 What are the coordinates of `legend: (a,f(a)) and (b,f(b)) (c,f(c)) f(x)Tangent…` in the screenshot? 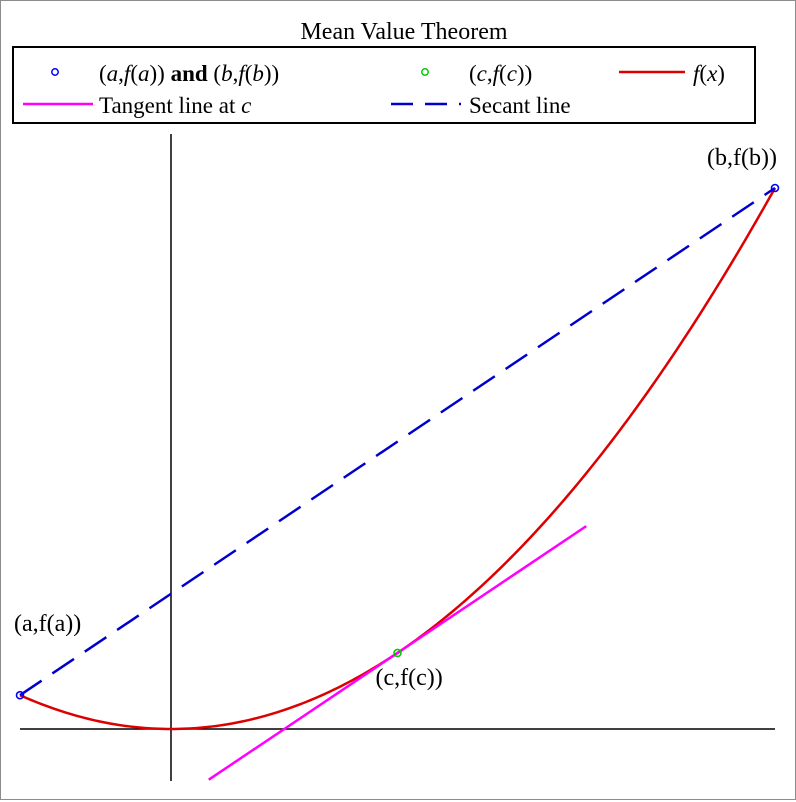 It's located at (384, 85).